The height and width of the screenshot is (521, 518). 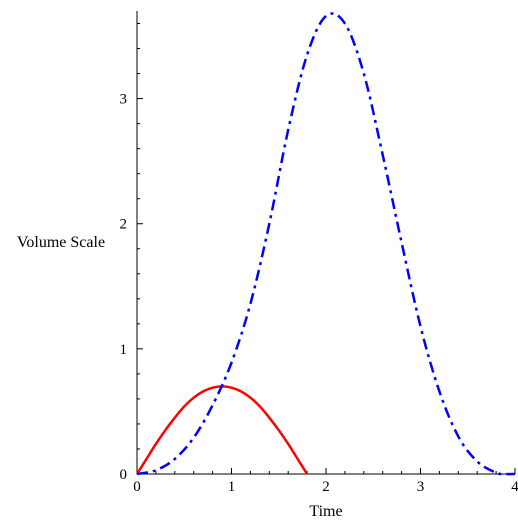 I want to click on x-tick-label: 4, so click(x=514, y=487).